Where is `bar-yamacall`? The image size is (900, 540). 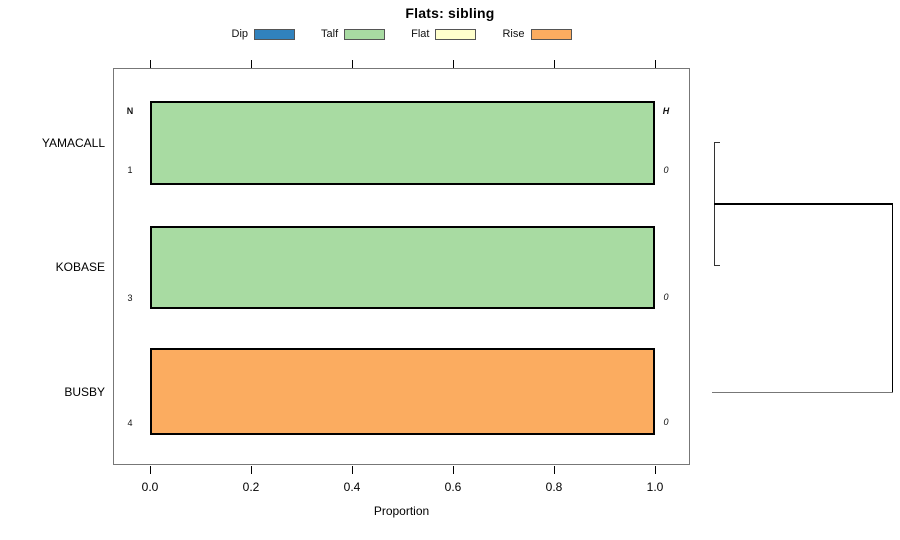 bar-yamacall is located at coordinates (402, 143).